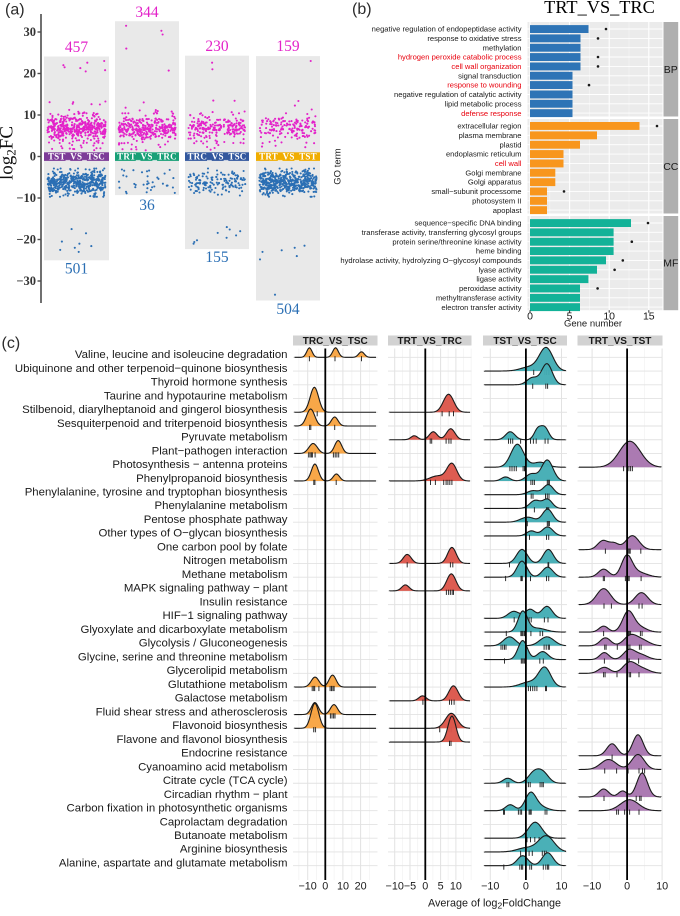  What do you see at coordinates (234, 850) in the screenshot?
I see `svg-text: Arginine biosynthesis` at bounding box center [234, 850].